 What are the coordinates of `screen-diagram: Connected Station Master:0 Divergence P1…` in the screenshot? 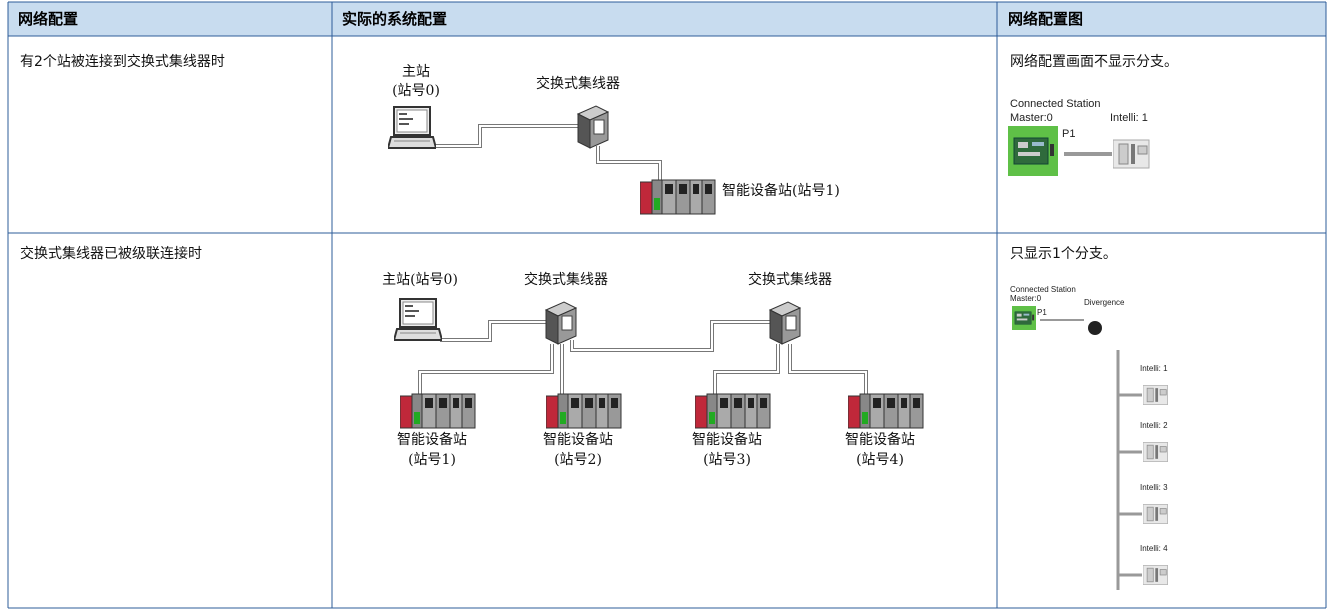 It's located at (1089, 437).